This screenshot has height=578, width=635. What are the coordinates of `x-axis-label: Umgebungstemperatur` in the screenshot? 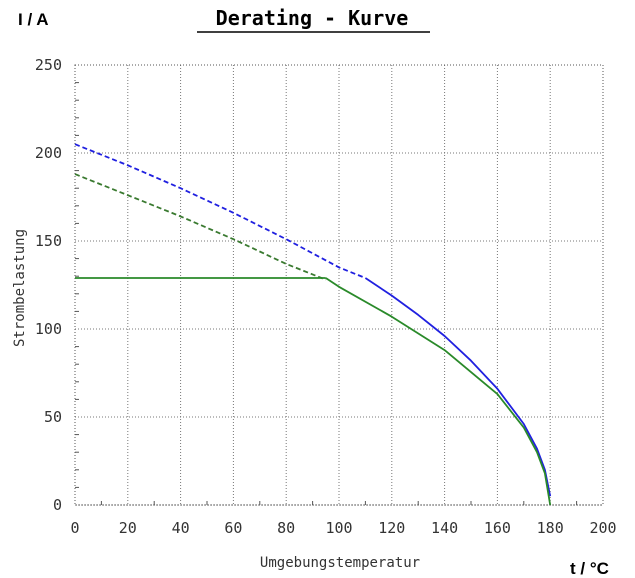 It's located at (340, 563).